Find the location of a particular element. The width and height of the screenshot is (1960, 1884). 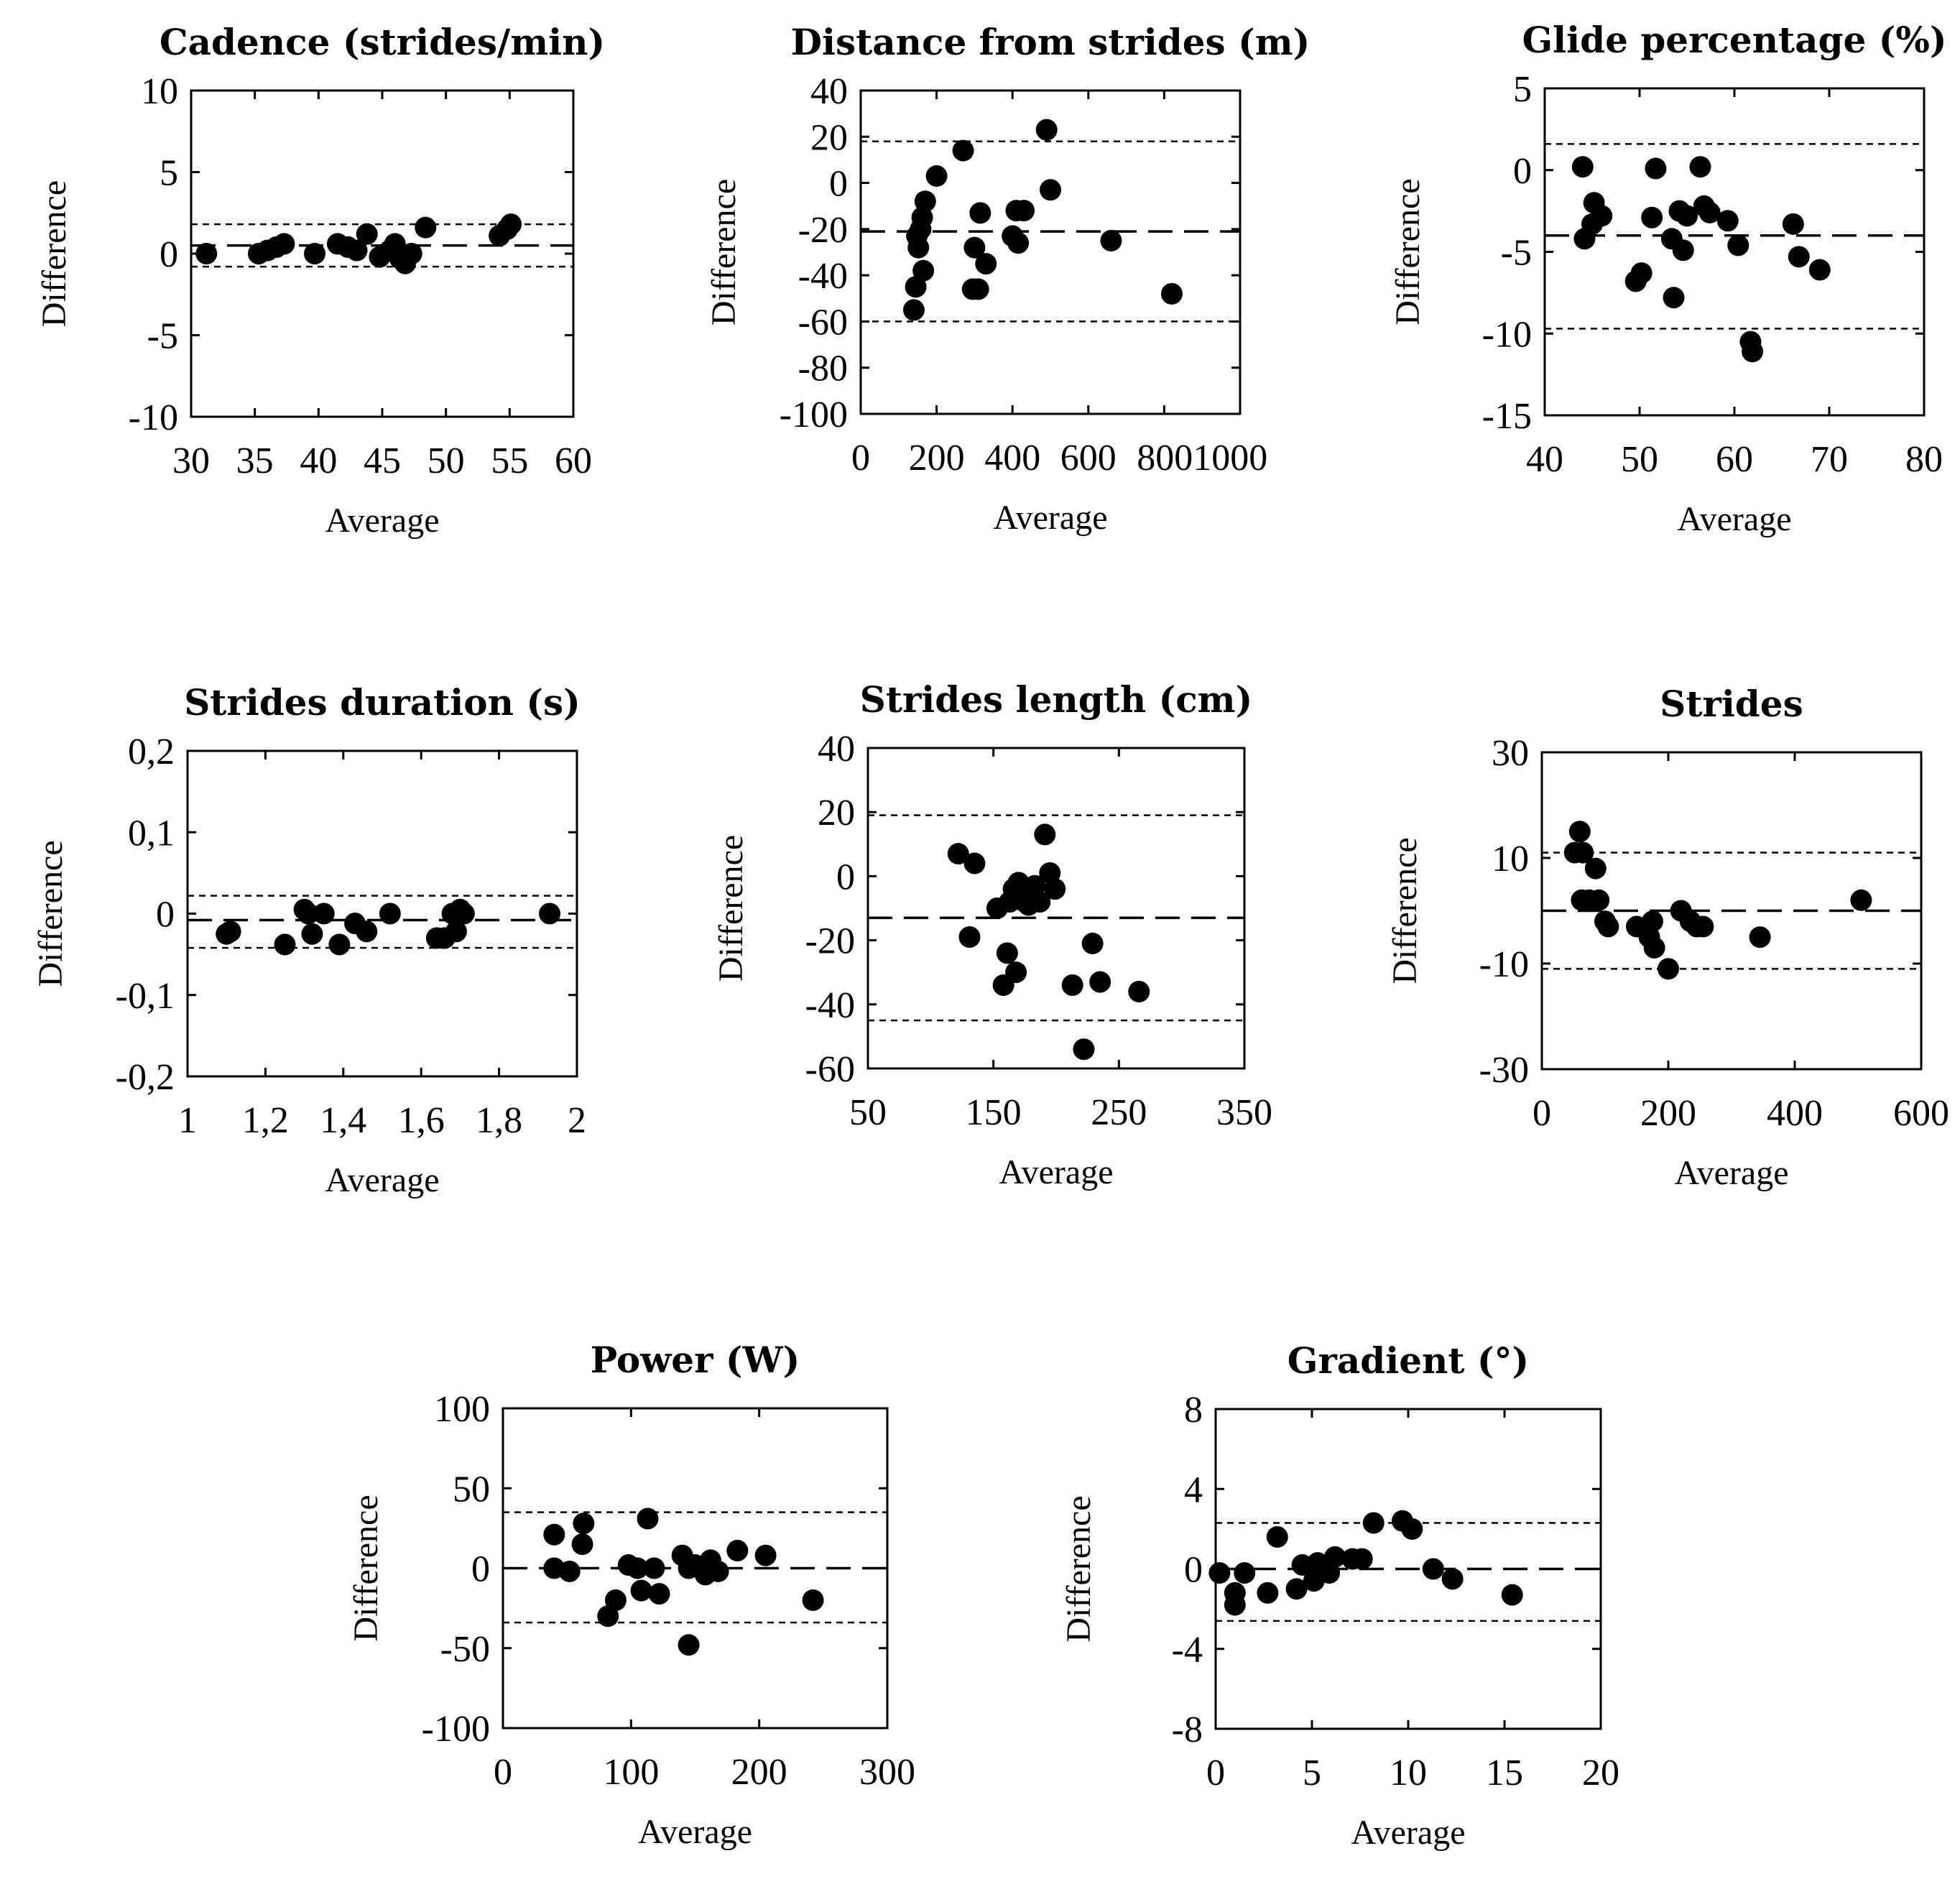

y-tick-label: 30 is located at coordinates (1511, 753).